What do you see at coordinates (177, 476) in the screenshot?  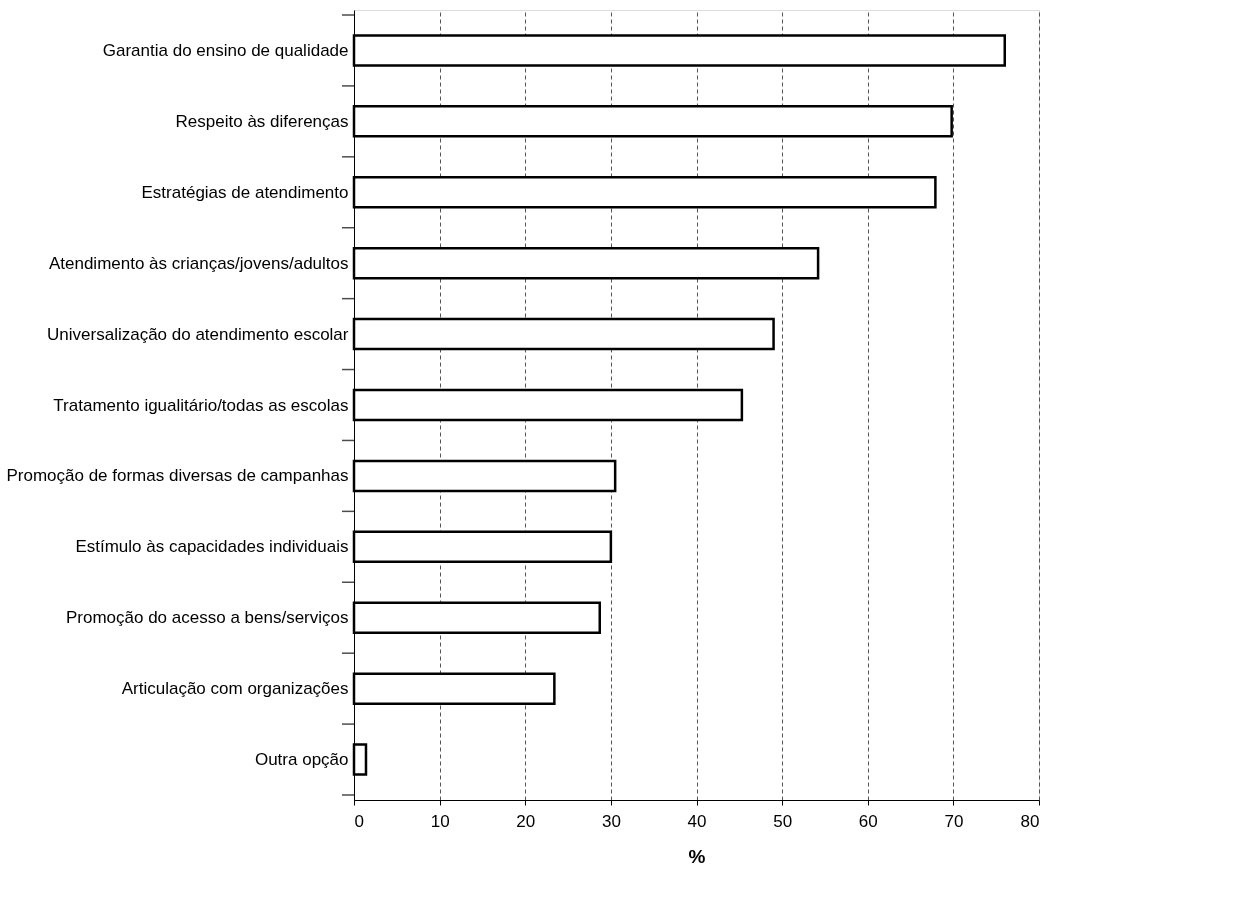 I see `y-tick-label: Promoção de formas diversas de campanhas` at bounding box center [177, 476].